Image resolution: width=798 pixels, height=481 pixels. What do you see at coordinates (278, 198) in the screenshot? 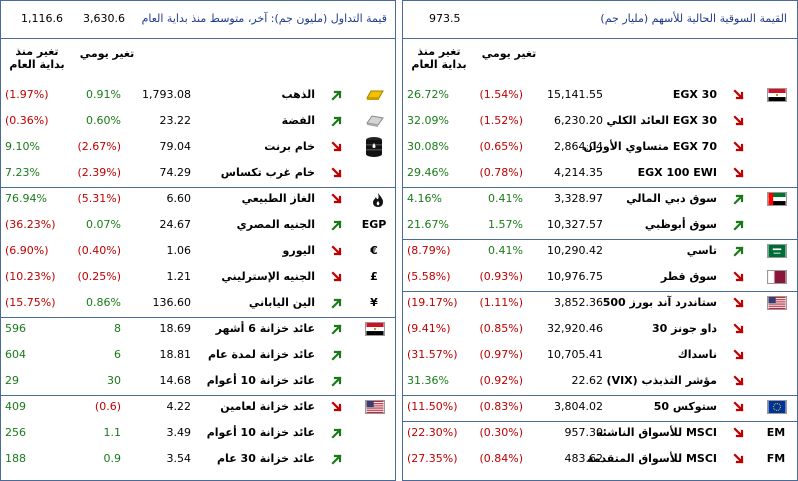
I see `instrument-name: الغاز الطبيعي` at bounding box center [278, 198].